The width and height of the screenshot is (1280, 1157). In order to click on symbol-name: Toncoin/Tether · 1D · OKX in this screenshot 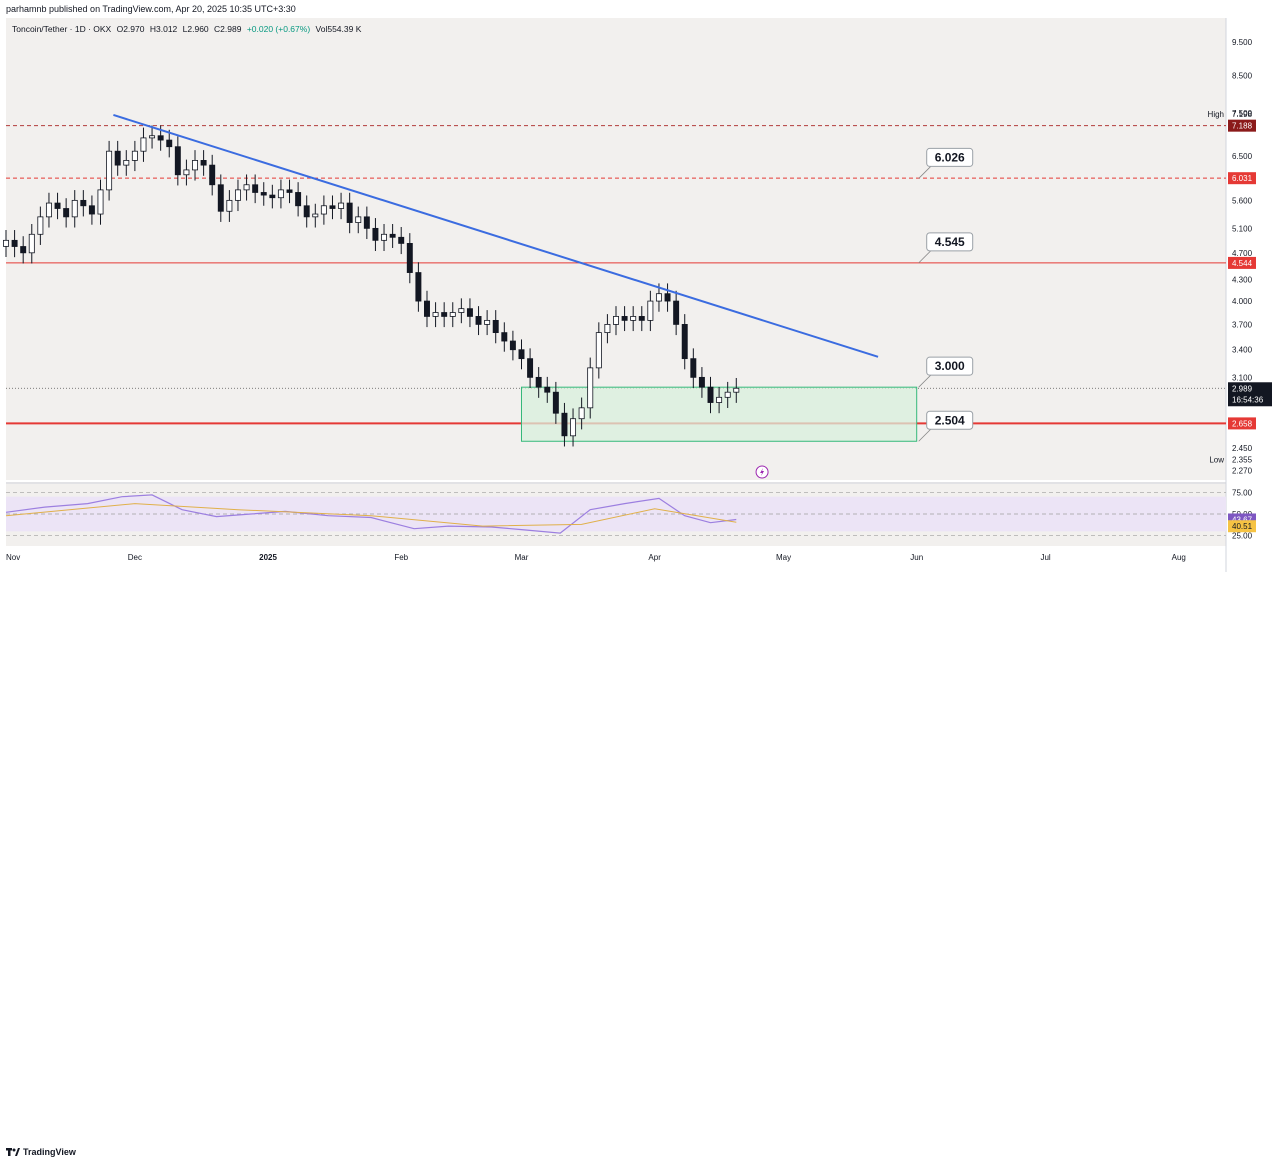, I will do `click(62, 29)`.